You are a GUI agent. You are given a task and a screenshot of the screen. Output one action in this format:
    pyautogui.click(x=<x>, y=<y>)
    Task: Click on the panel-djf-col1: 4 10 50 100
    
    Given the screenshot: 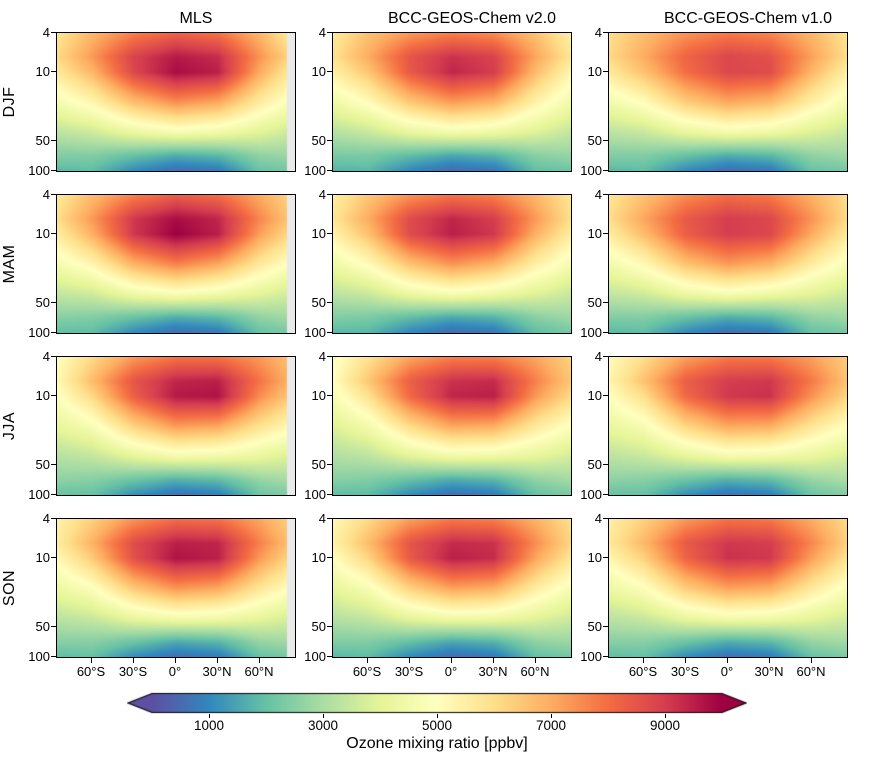 What is the action you would take?
    pyautogui.click(x=162, y=101)
    